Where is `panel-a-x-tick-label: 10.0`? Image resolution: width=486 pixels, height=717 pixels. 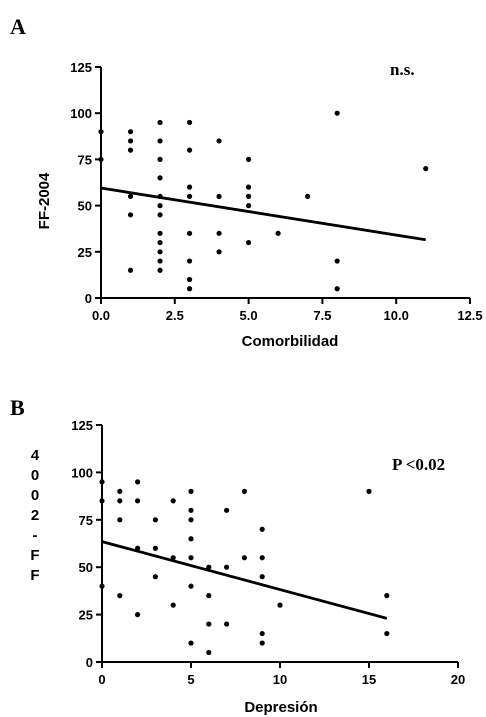
panel-a-x-tick-label: 10.0 is located at coordinates (396, 315).